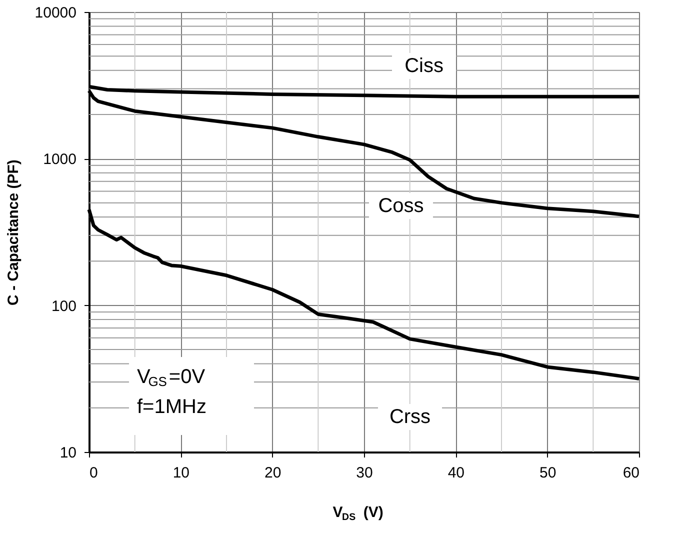 The image size is (691, 559). What do you see at coordinates (410, 417) in the screenshot?
I see `annotation: Crss` at bounding box center [410, 417].